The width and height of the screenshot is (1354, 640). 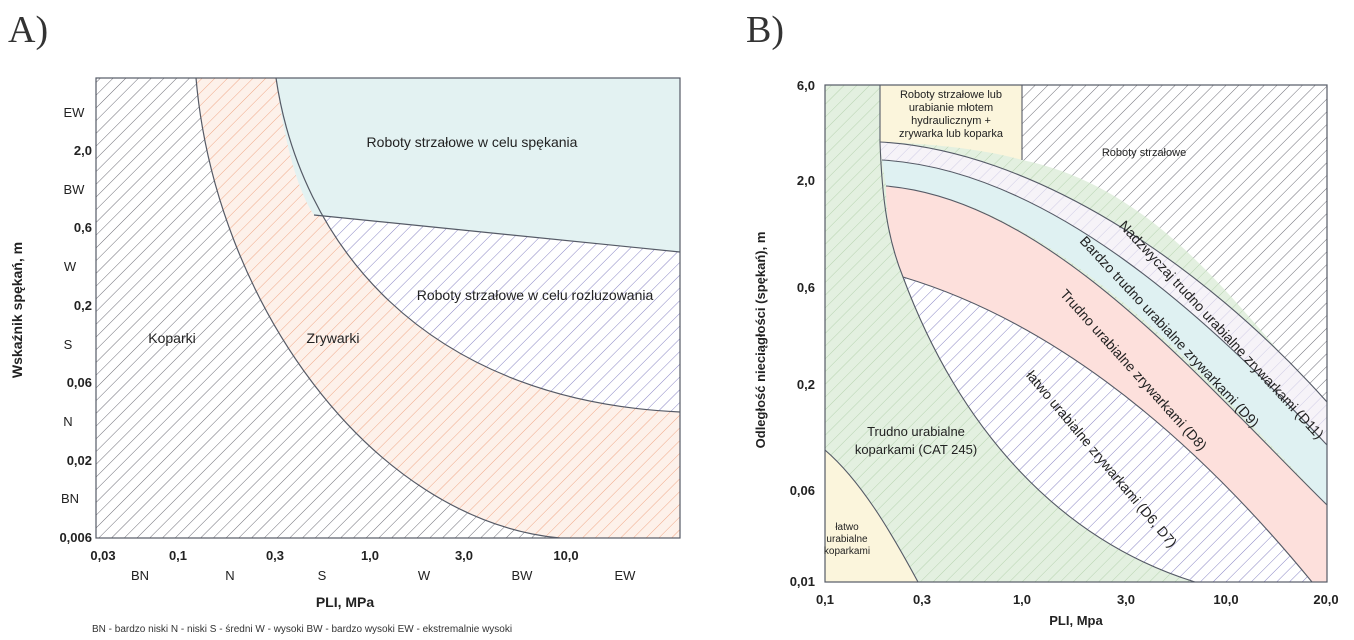 What do you see at coordinates (916, 431) in the screenshot?
I see `label-cat245-line: Trudno urabialne` at bounding box center [916, 431].